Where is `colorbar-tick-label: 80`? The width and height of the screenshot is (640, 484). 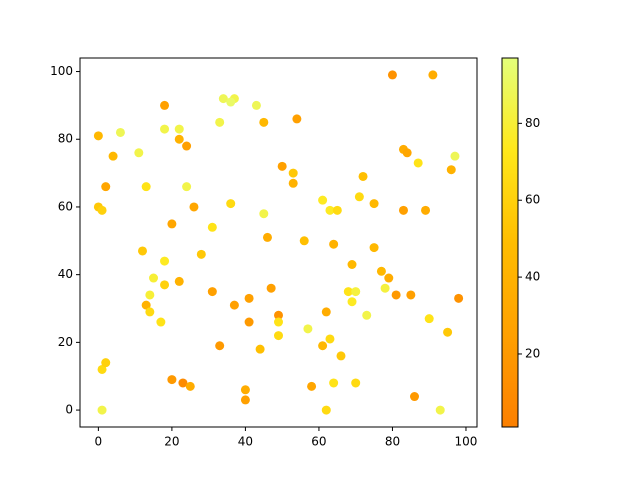 colorbar-tick-label: 80 is located at coordinates (532, 123).